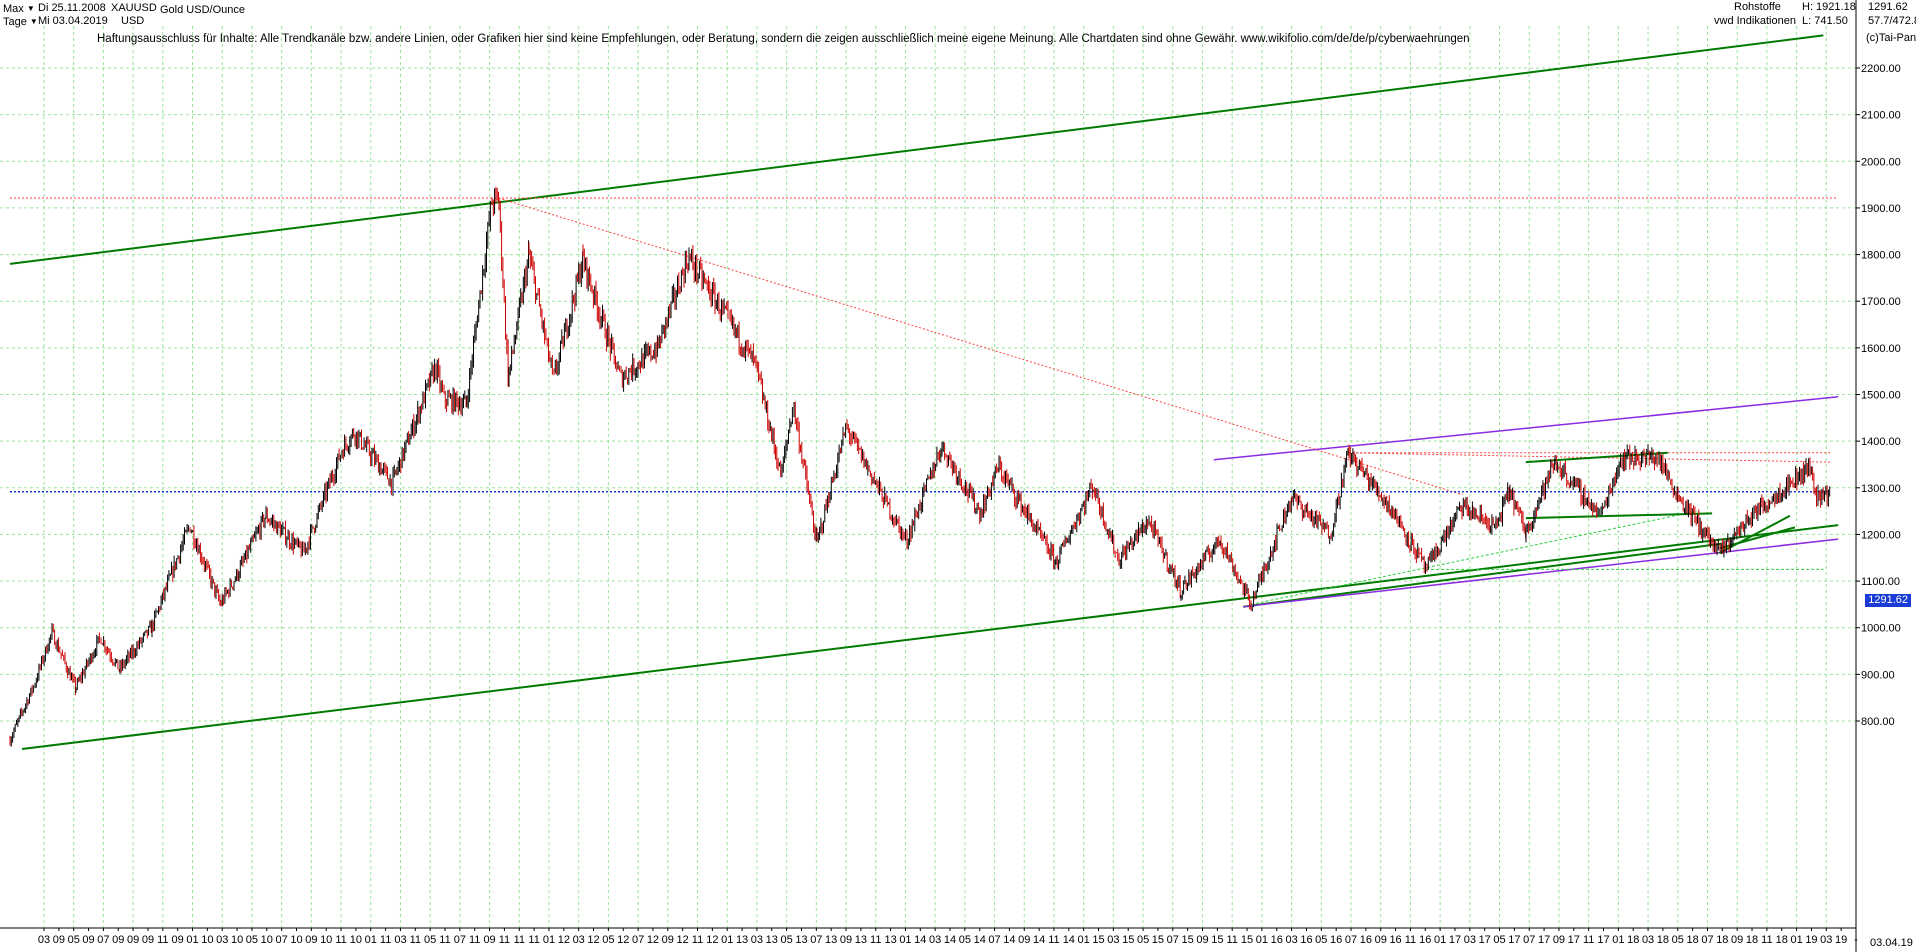 The height and width of the screenshot is (952, 1916). Describe the element at coordinates (1891, 943) in the screenshot. I see `end-date-label: 03.04.19` at that location.